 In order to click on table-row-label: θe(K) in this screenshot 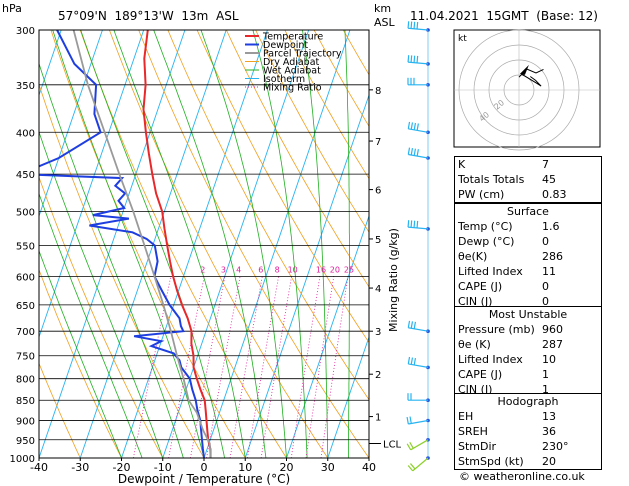, I will do `click(473, 256)`.